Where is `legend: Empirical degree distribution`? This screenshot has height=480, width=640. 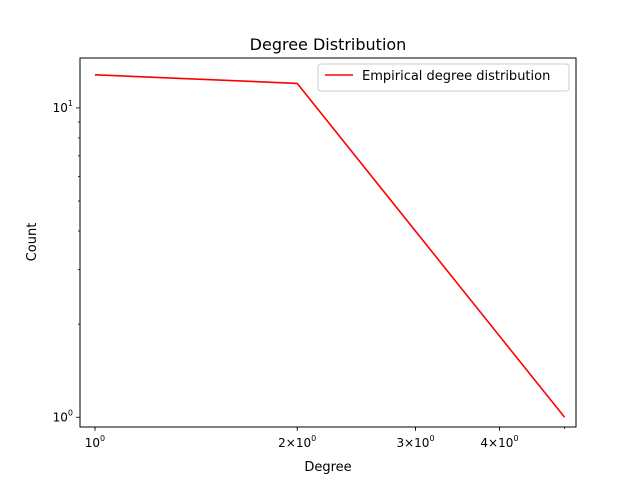
legend: Empirical degree distribution is located at coordinates (443, 77).